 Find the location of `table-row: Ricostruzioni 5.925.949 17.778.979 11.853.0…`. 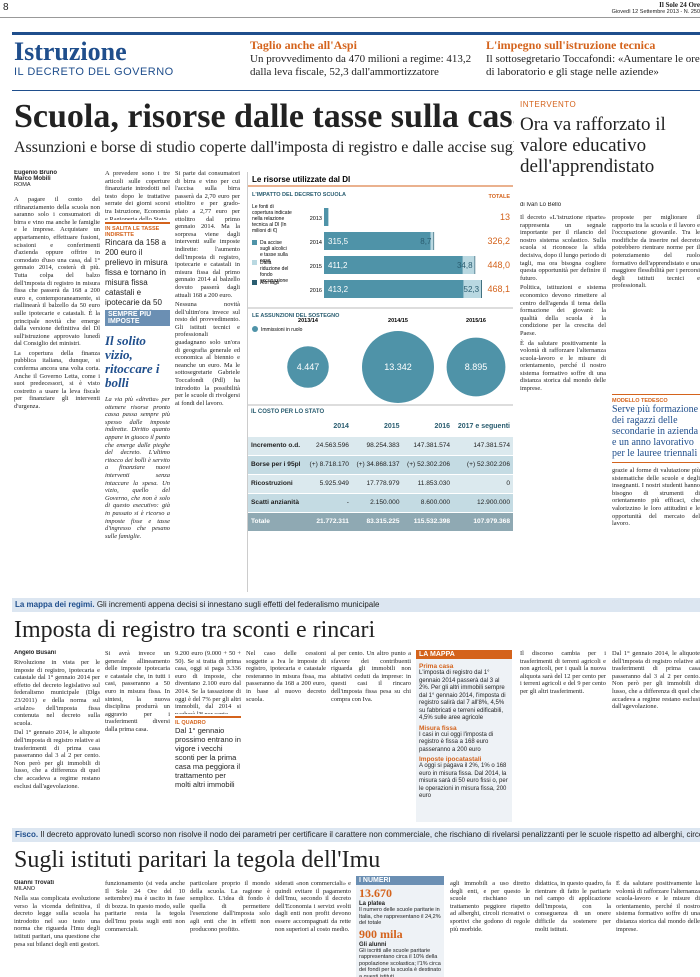

table-row: Ricostruzioni 5.925.949 17.778.979 11.853.0… is located at coordinates (380, 484).